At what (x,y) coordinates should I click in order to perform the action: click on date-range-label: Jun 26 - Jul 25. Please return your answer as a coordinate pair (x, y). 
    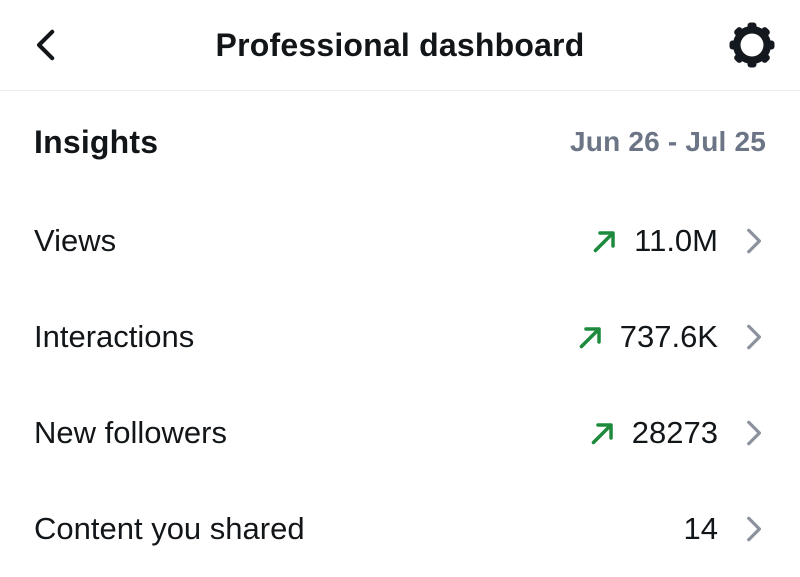
    Looking at the image, I should click on (668, 141).